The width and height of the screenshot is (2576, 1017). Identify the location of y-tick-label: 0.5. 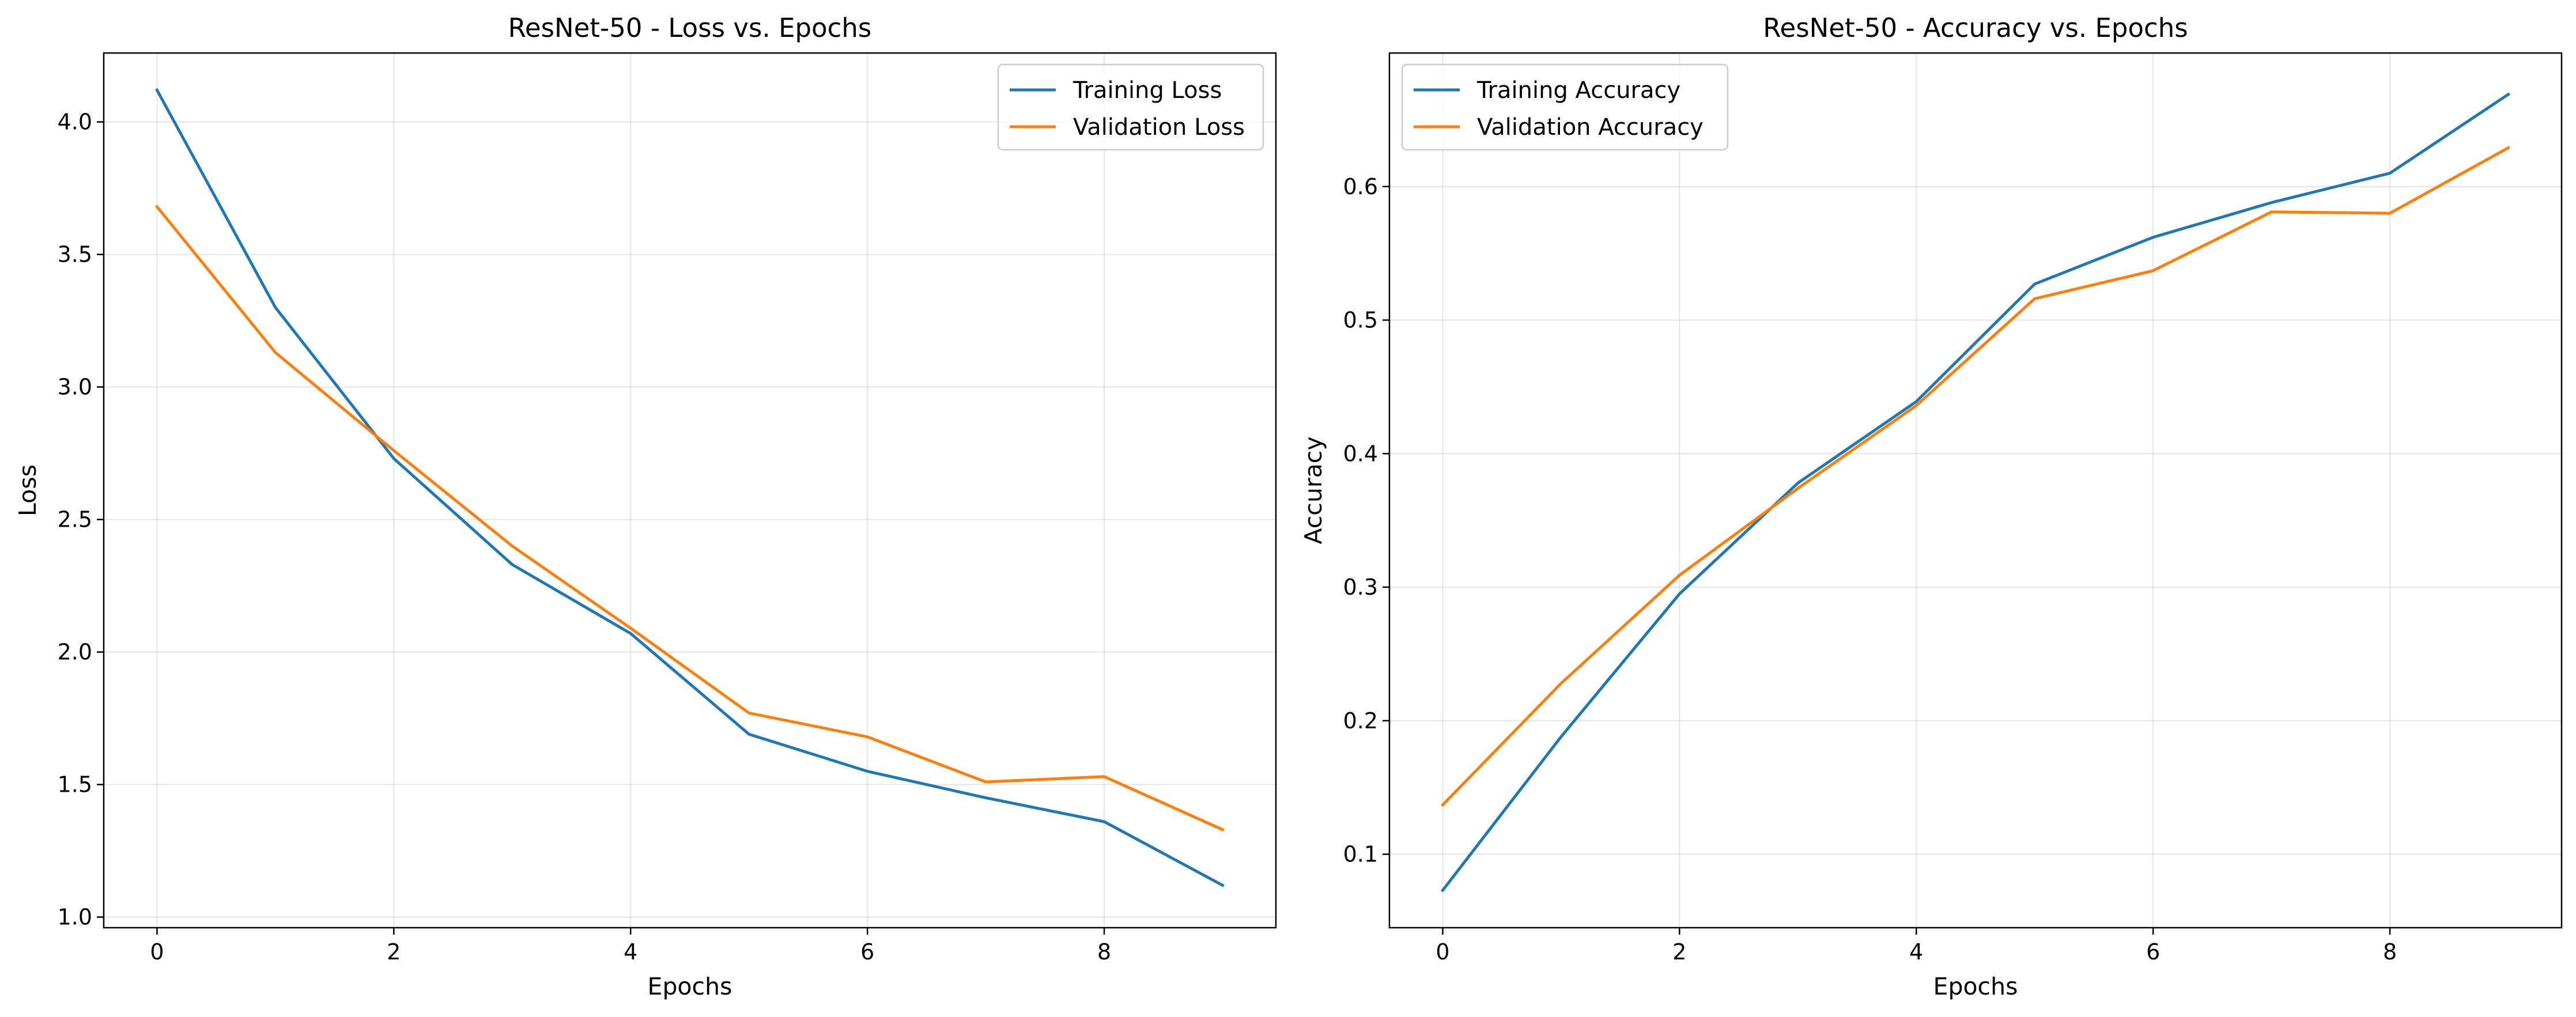
(1360, 320).